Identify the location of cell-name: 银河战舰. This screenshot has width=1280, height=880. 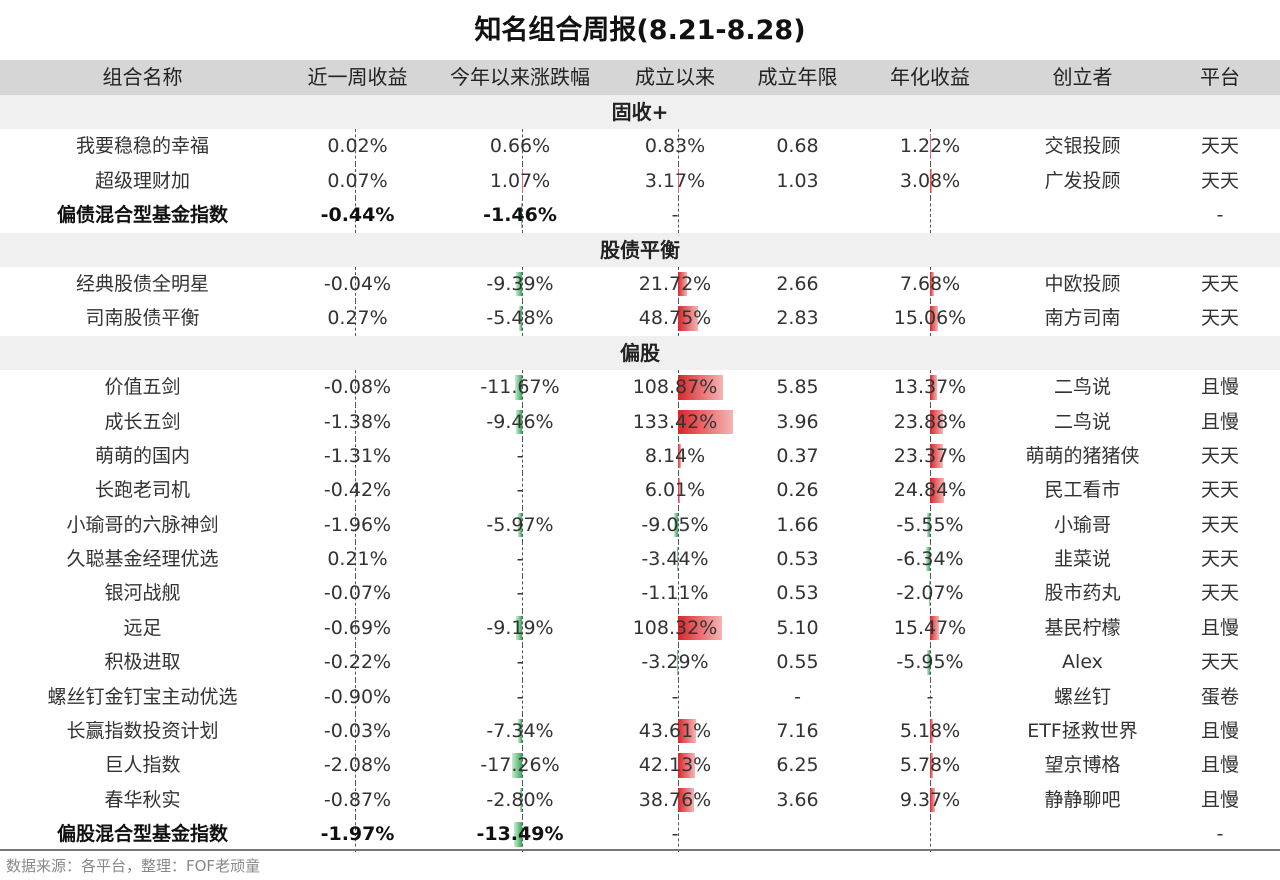
(142, 593).